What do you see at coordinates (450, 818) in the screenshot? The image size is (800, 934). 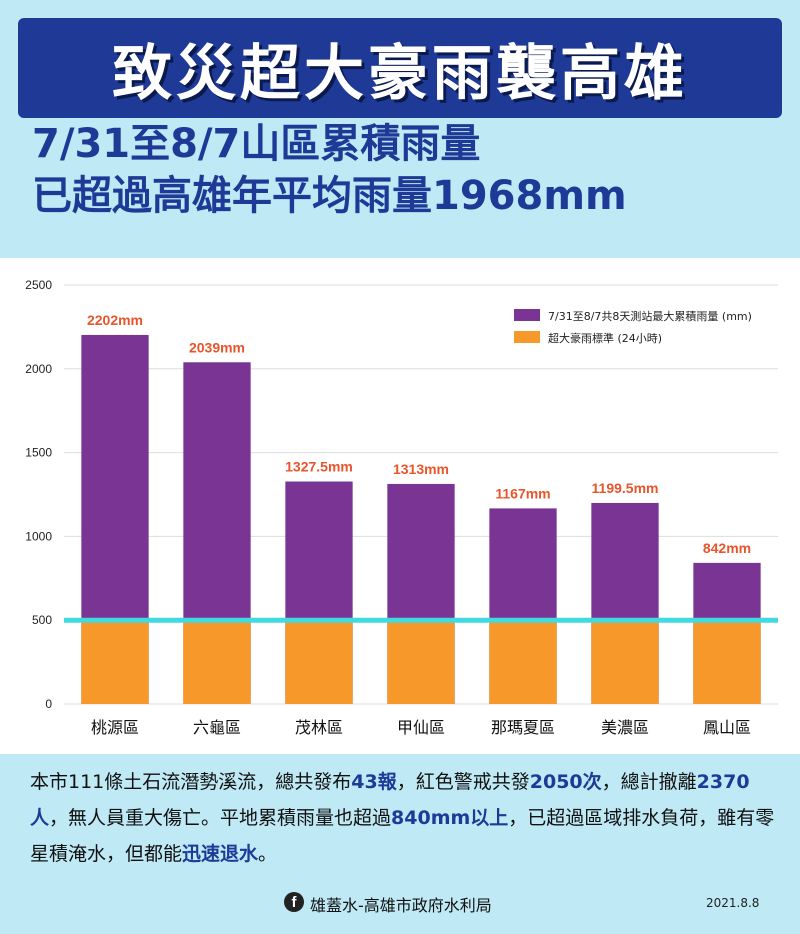 I see `summary-highlight: 840mm以上` at bounding box center [450, 818].